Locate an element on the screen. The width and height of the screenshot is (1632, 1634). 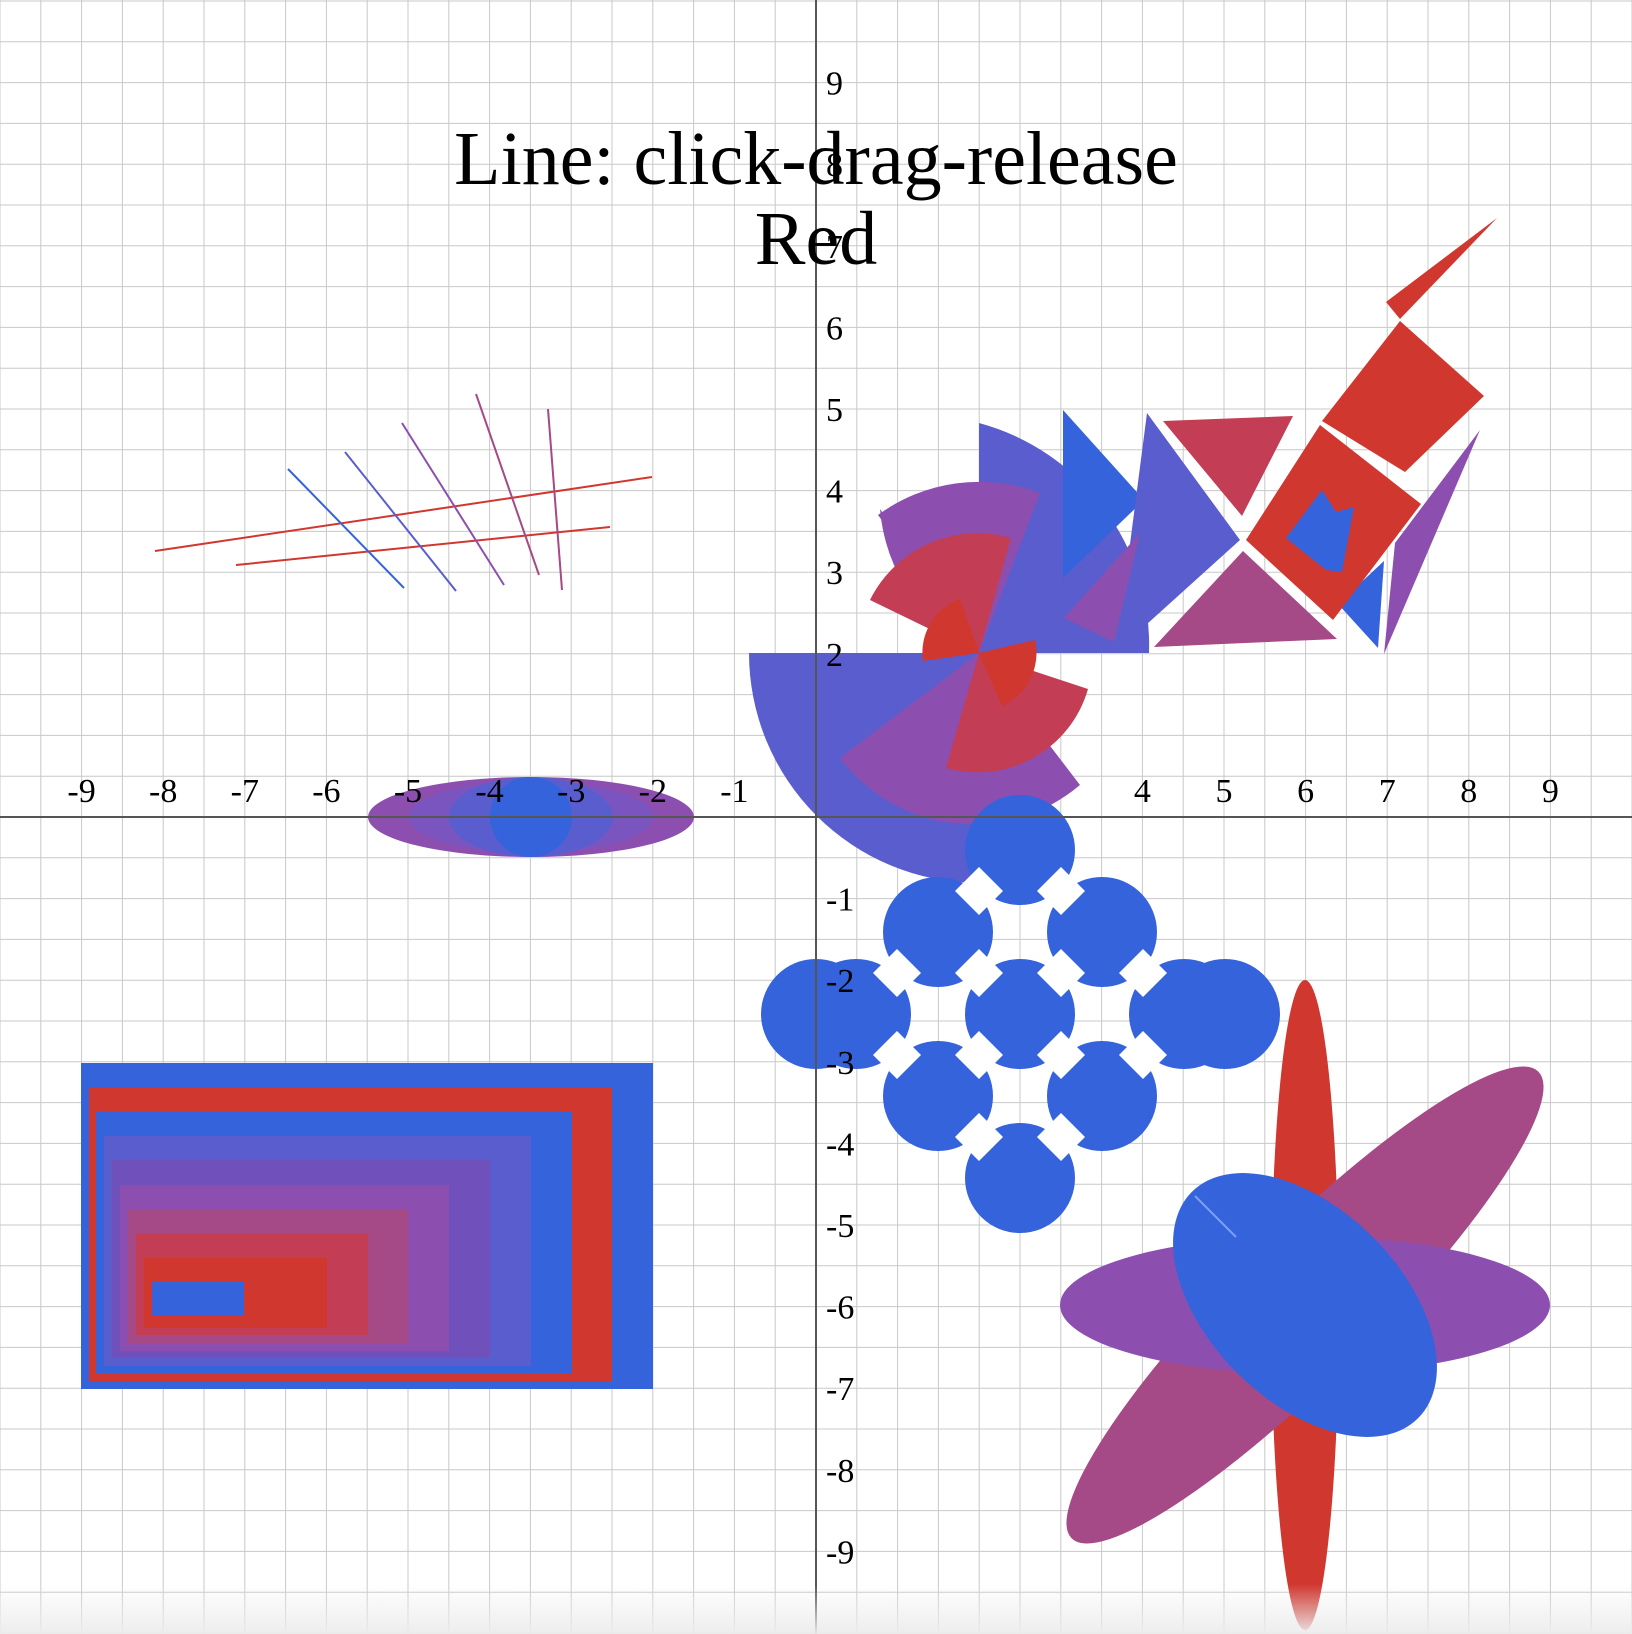
x-tick-label: -9 is located at coordinates (81, 791).